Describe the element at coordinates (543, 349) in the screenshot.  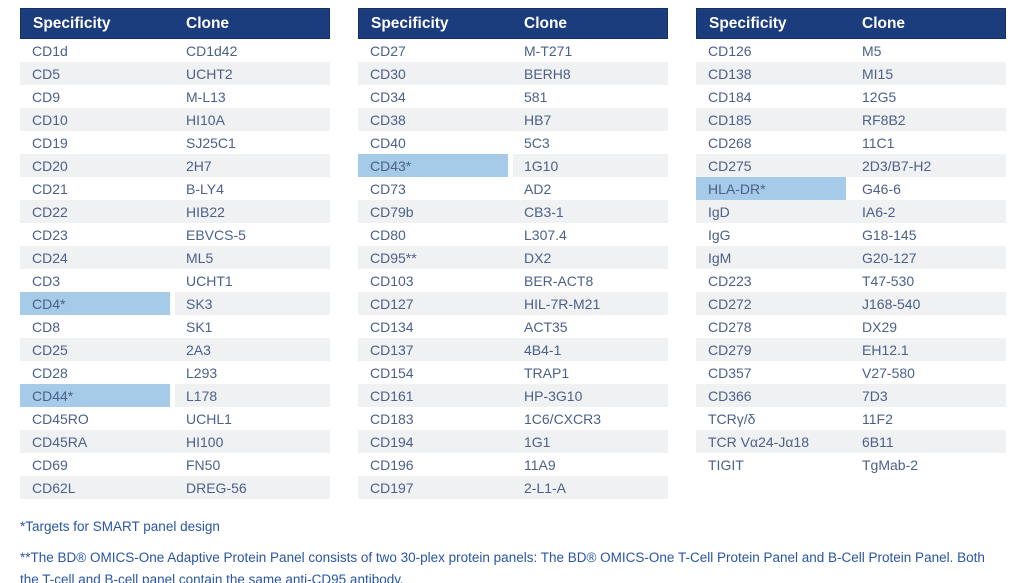
I see `clone-cell: 4B4-1` at that location.